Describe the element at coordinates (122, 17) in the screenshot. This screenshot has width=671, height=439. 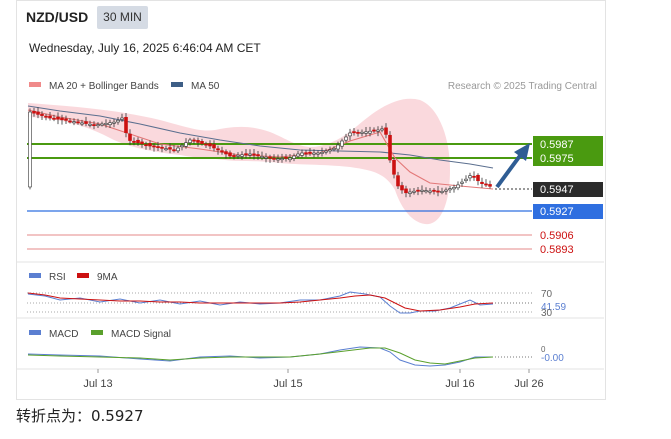
I see `timeframe-badge: 30 MIN` at that location.